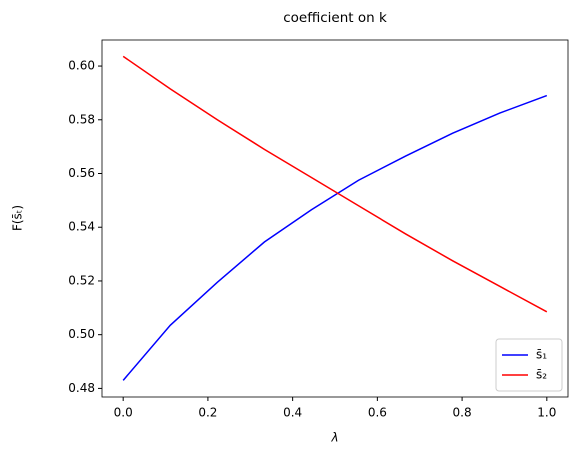 The height and width of the screenshot is (454, 580). I want to click on x-tick-label: 0.8, so click(462, 413).